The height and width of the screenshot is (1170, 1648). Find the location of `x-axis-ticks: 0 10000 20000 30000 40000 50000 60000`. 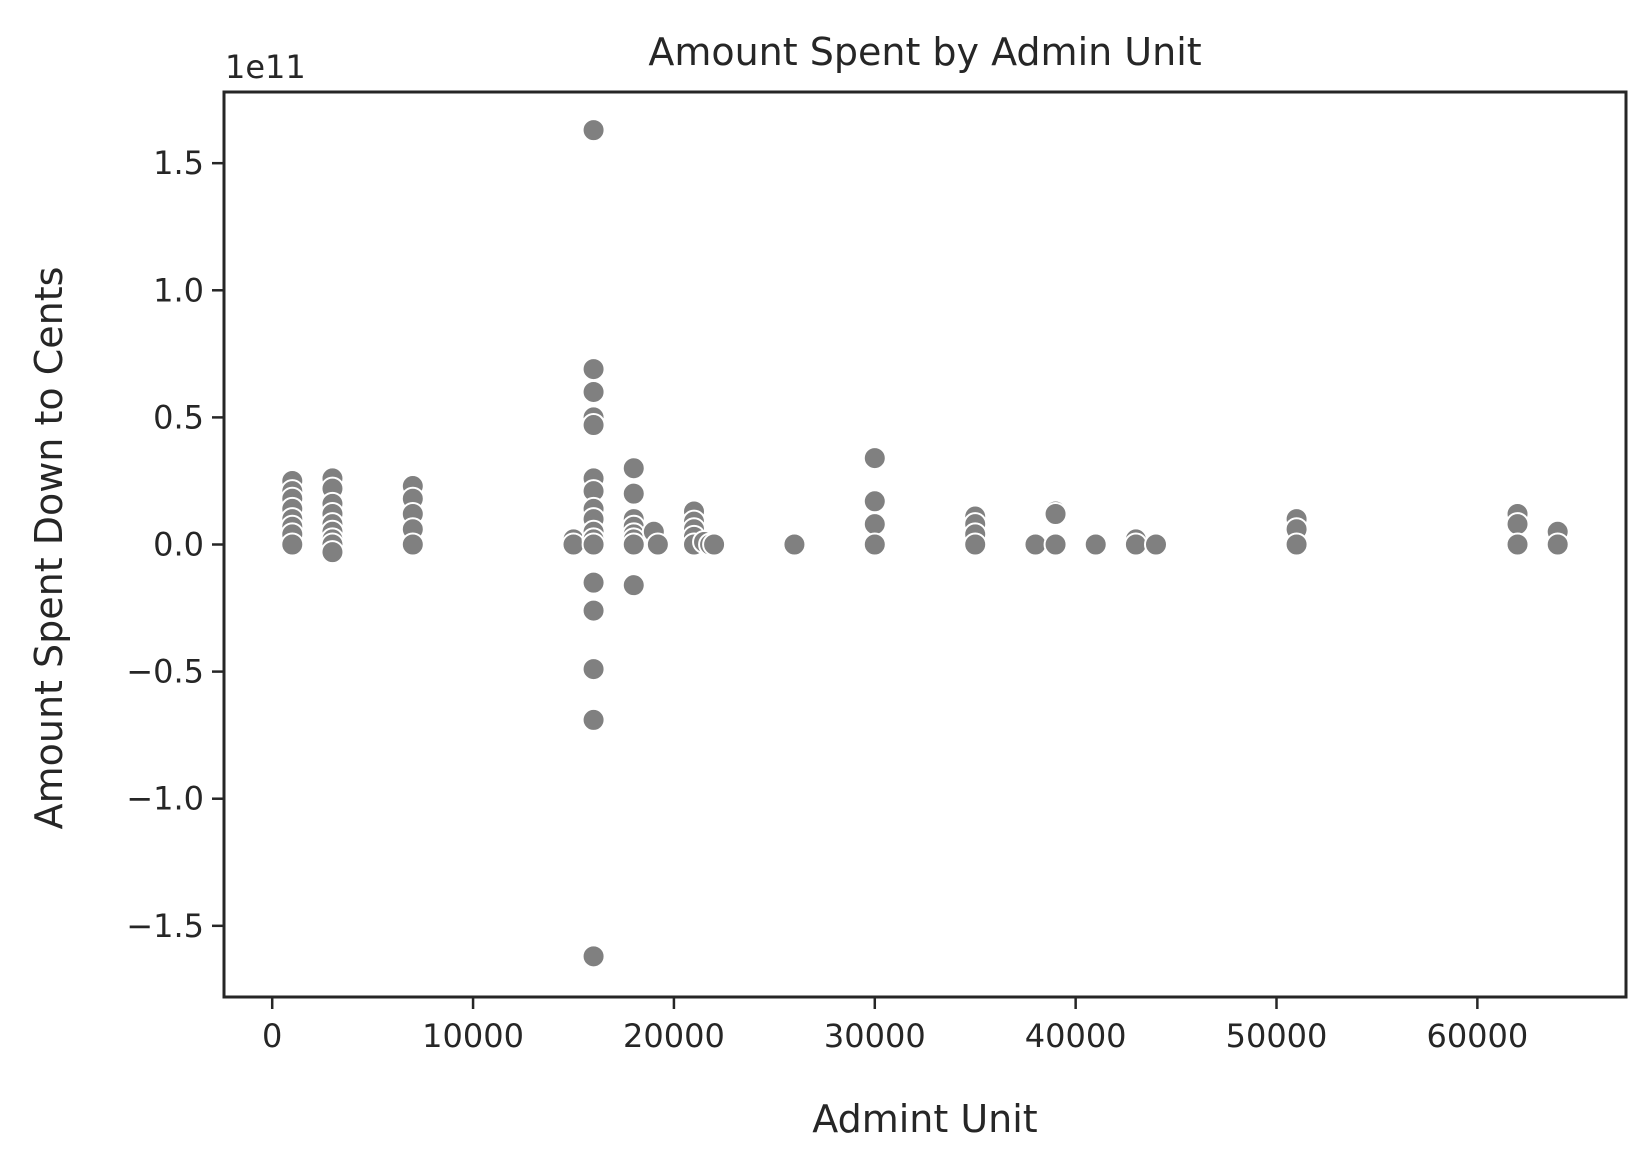

x-axis-ticks: 0 10000 20000 30000 40000 50000 60000 is located at coordinates (895, 1026).